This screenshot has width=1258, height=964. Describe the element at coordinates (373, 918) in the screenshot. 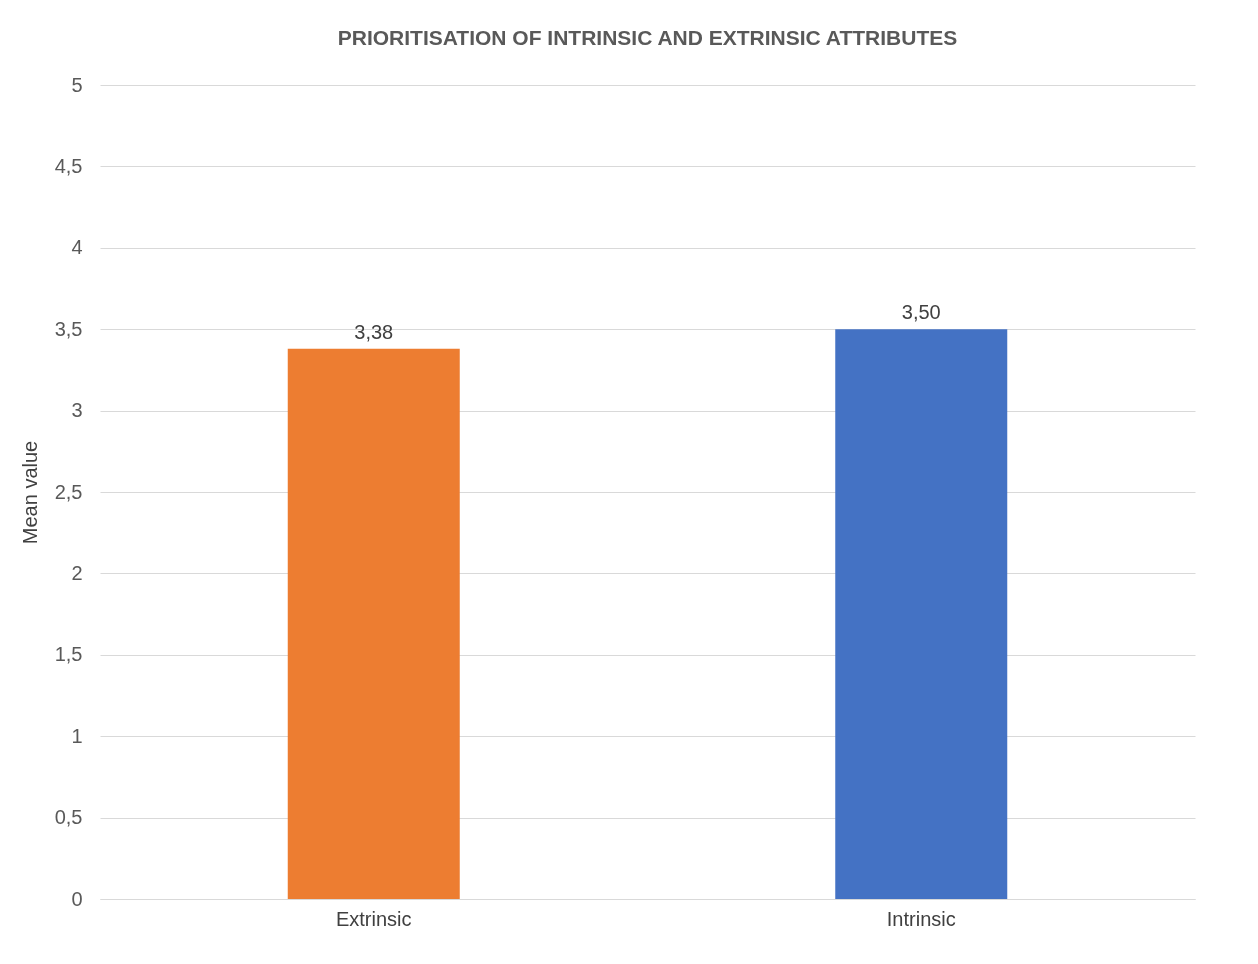

I see `x-tick-label: Extrinsic` at that location.